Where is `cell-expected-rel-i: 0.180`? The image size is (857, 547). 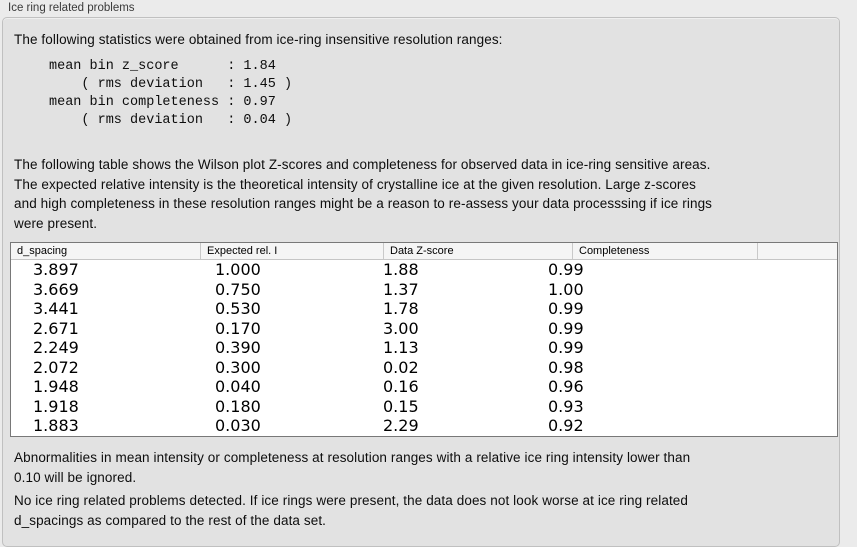
cell-expected-rel-i: 0.180 is located at coordinates (238, 406).